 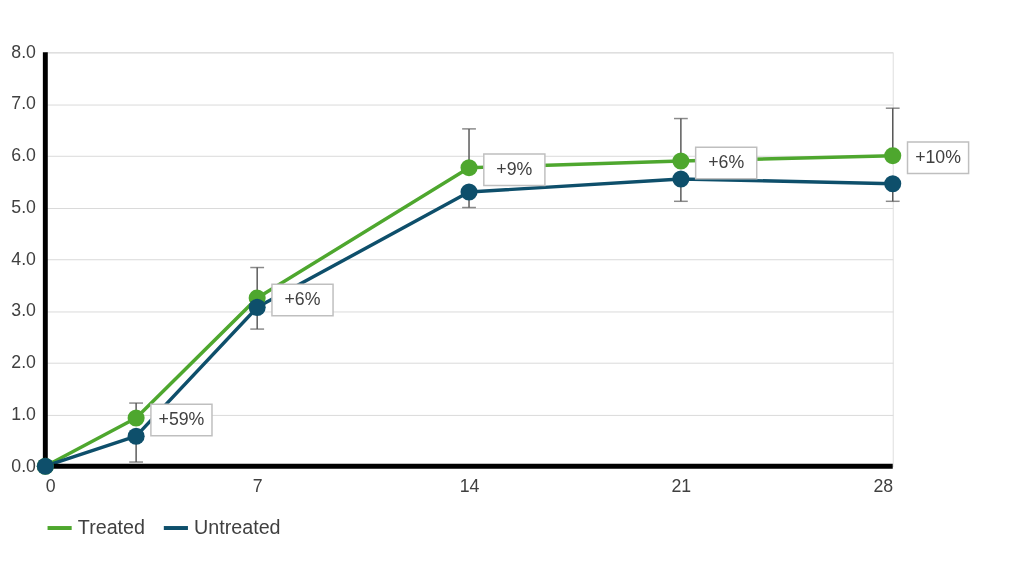 What do you see at coordinates (24, 103) in the screenshot?
I see `y-tick-label: 7.0` at bounding box center [24, 103].